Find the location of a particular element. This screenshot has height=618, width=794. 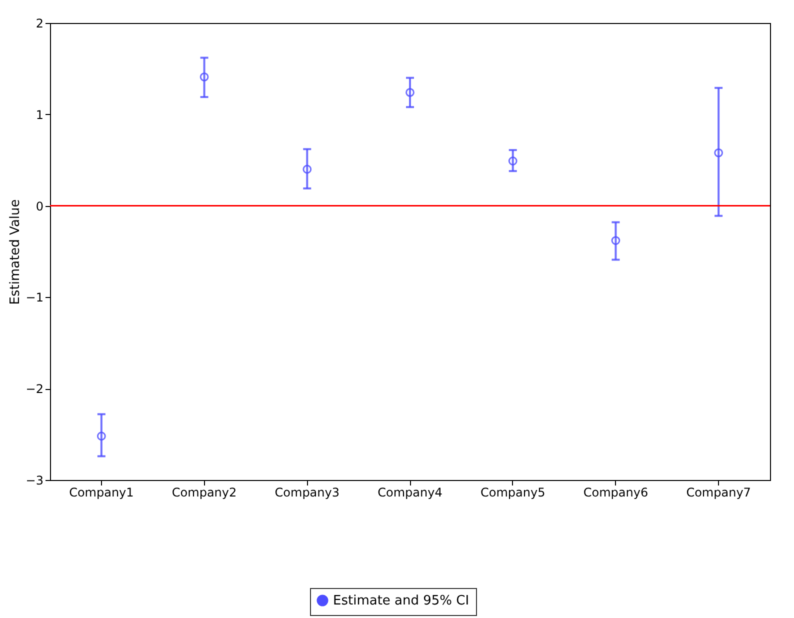

y-axis-title: Estimated Value is located at coordinates (15, 252).